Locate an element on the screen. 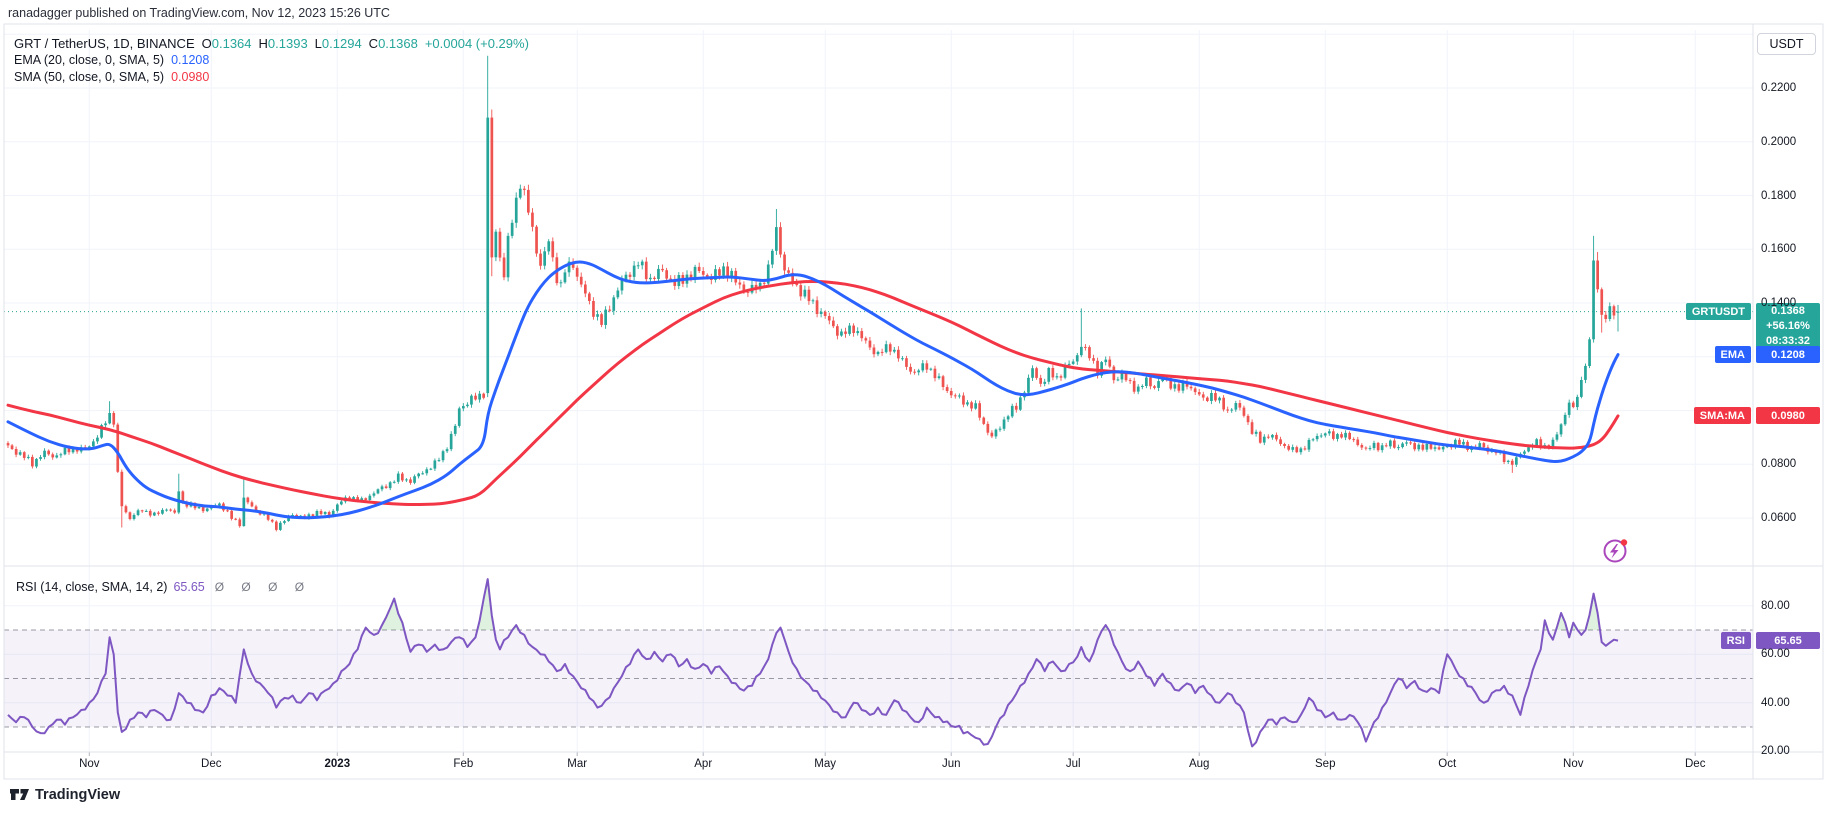 The width and height of the screenshot is (1827, 815). last-price-tag: 0.1368 +56.16% 08:33:32 is located at coordinates (1788, 326).